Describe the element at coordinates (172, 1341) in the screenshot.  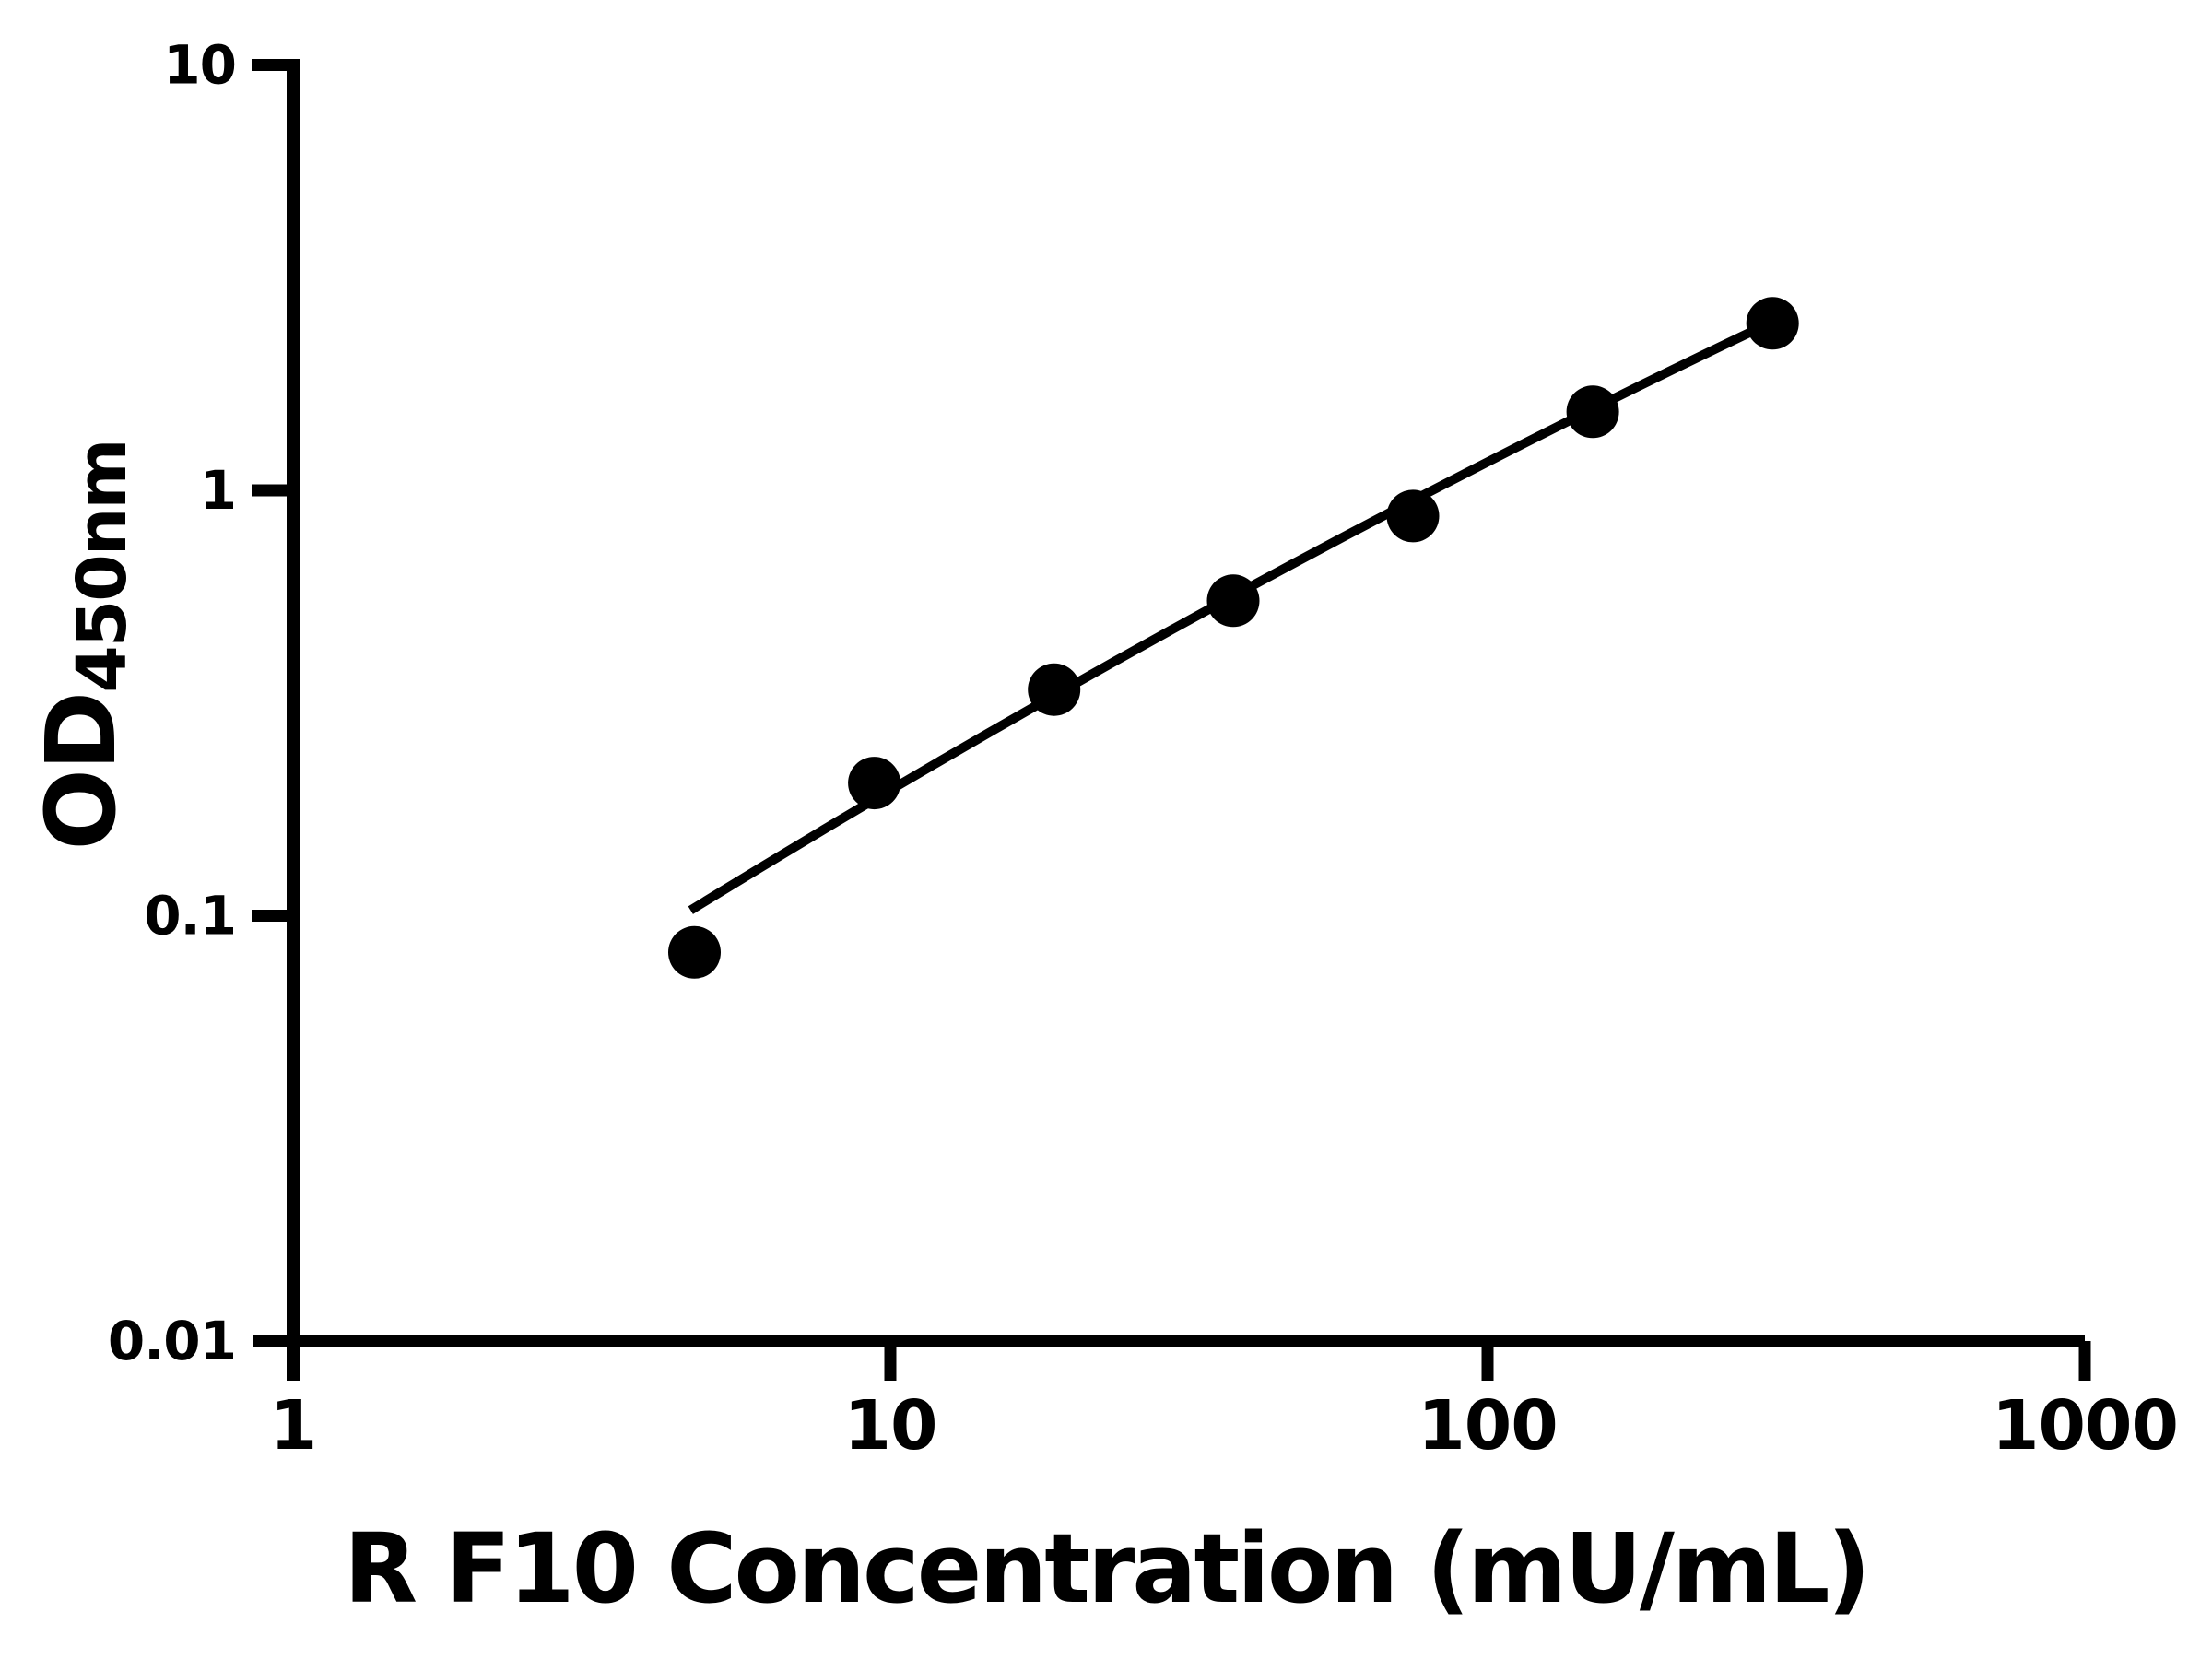
I see `y-tick-label: 0.01` at that location.